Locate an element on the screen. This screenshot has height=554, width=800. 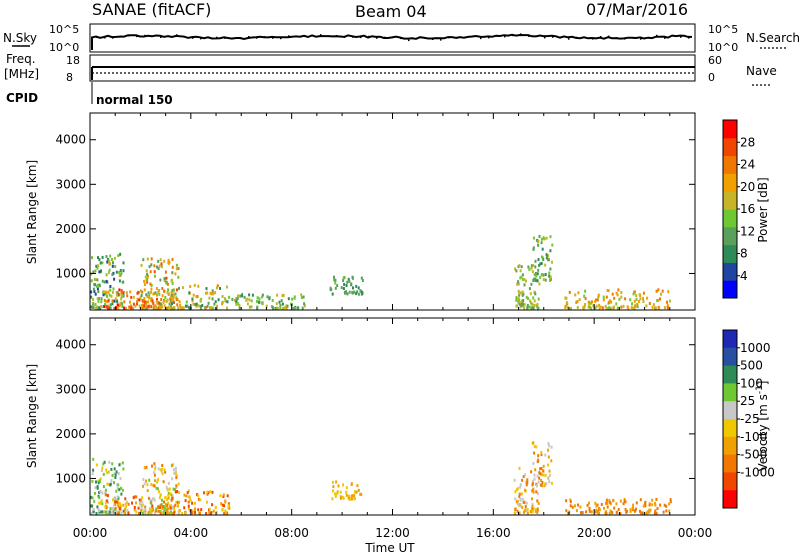
x-tick-label: 08:00 is located at coordinates (291, 533).